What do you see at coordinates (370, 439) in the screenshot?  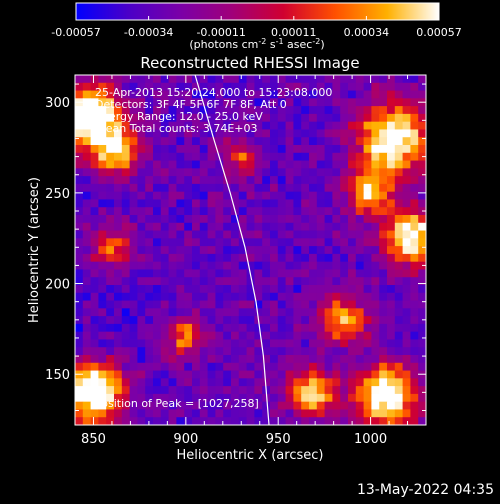 I see `x-tick-label: 1000` at bounding box center [370, 439].